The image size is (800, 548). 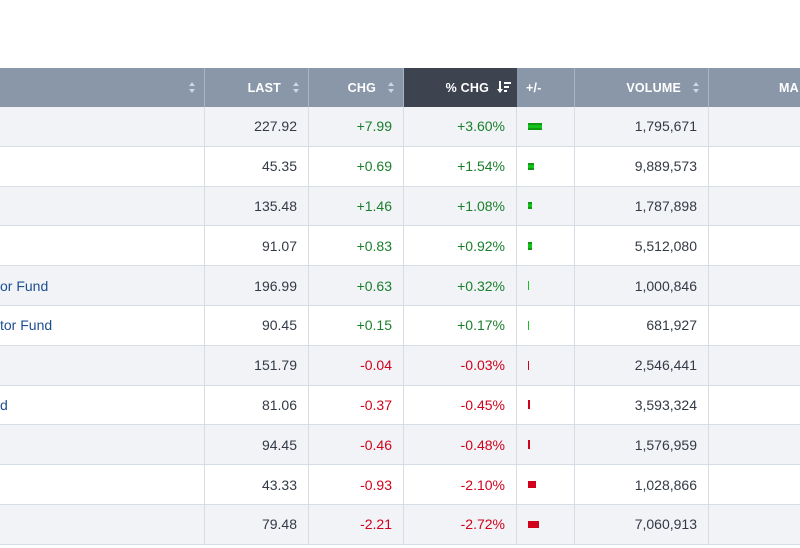 I want to click on table-row: 151.79 -0.04 -0.03% 2,546,441, so click(x=400, y=365).